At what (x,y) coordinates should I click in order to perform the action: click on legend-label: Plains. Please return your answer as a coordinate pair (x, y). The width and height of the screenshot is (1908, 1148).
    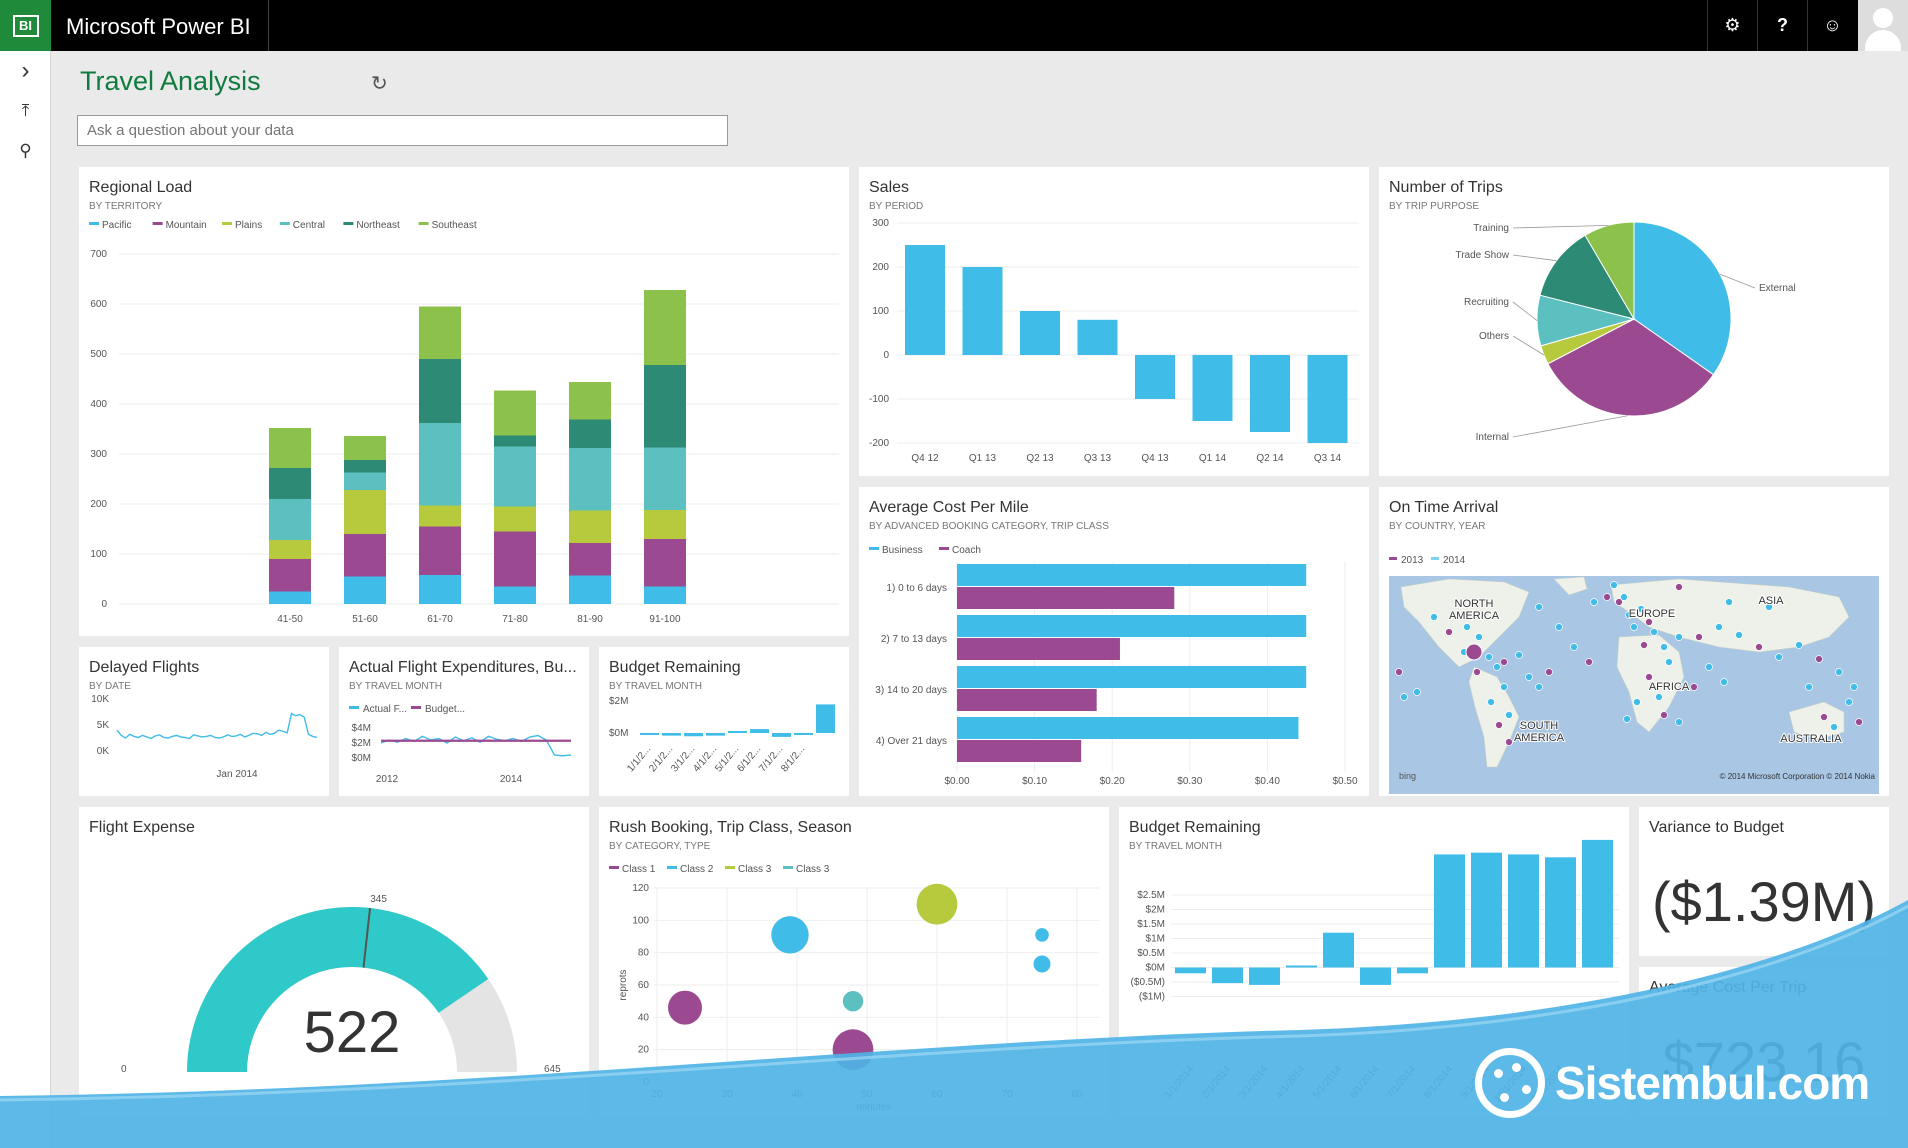
    Looking at the image, I should click on (248, 225).